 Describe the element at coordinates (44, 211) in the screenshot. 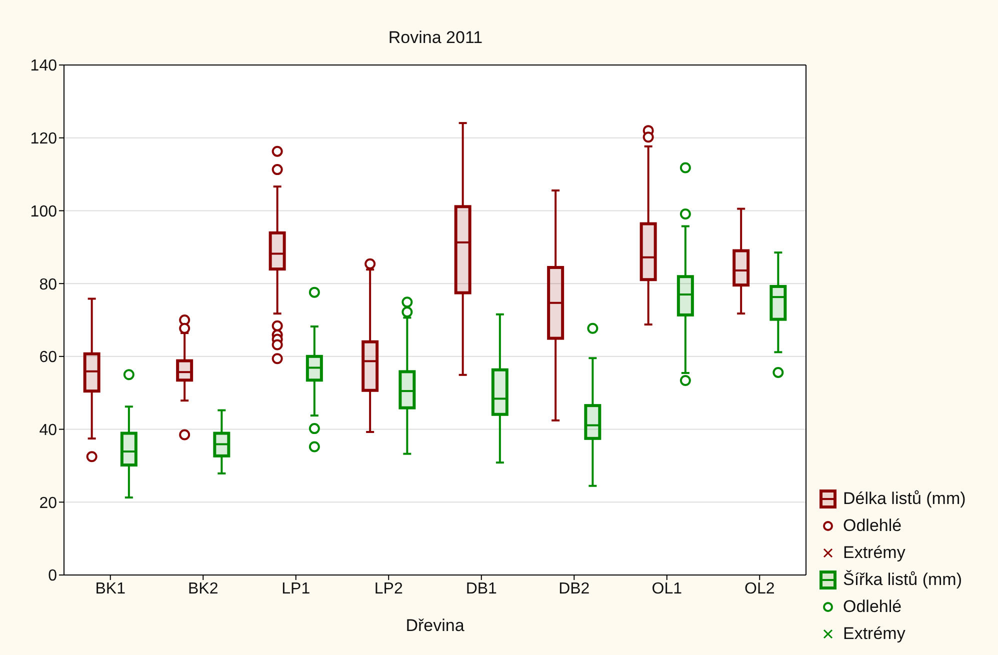

I see `y-tick-label: 100` at that location.